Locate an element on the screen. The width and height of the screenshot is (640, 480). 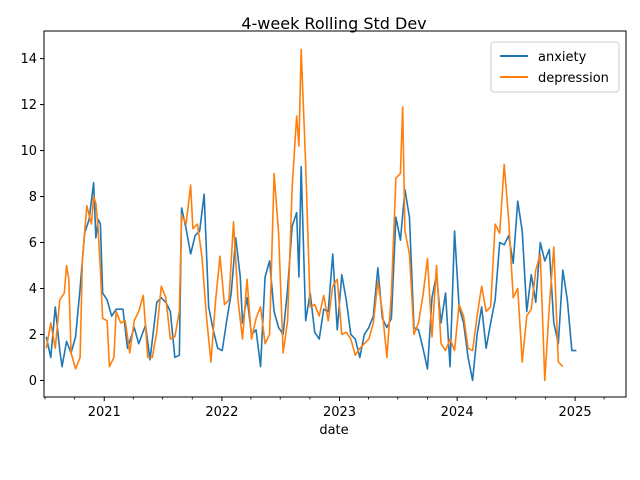
x-tick-label: 2022 is located at coordinates (221, 412).